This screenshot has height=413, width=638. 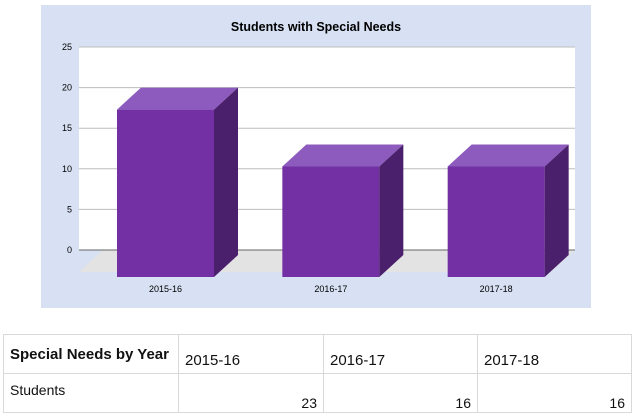 What do you see at coordinates (554, 354) in the screenshot?
I see `table-column-header: 2017-18` at bounding box center [554, 354].